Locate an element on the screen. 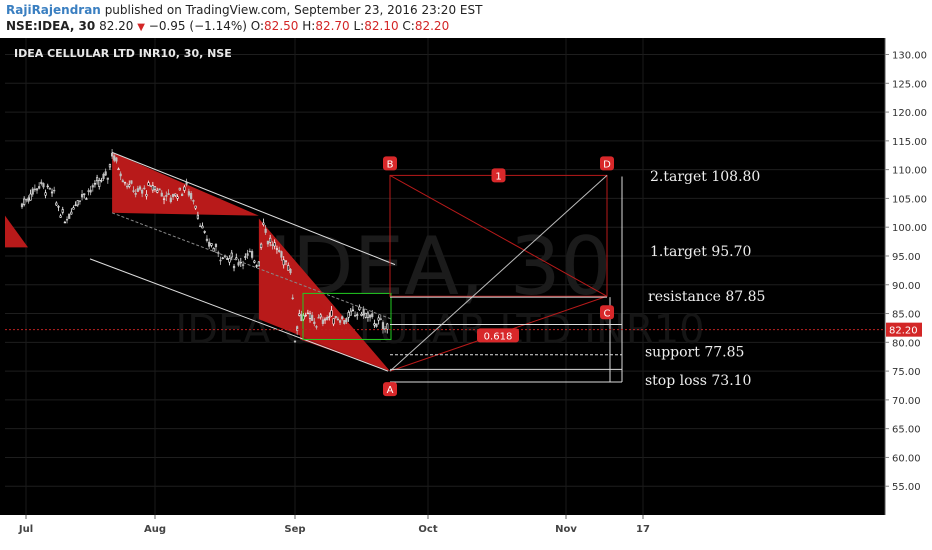  y-tick-label: 105.00 is located at coordinates (909, 199).